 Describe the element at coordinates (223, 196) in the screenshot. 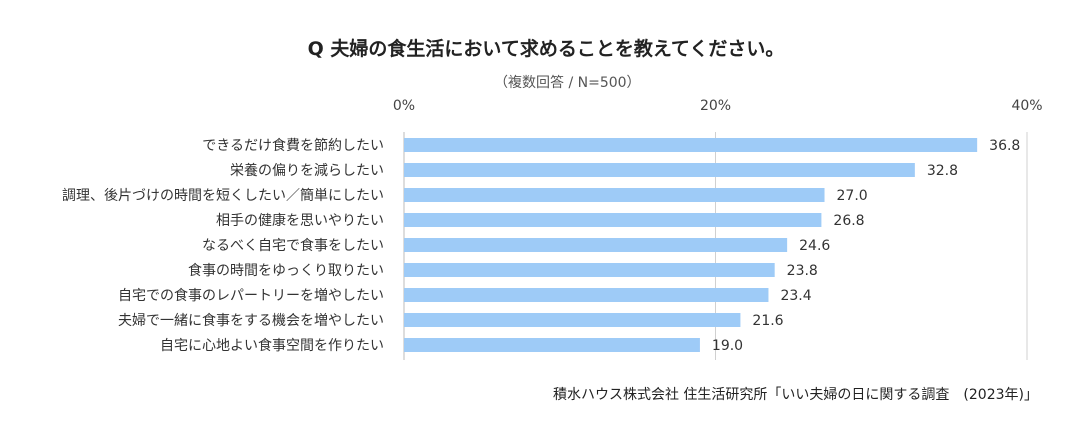

I see `category-label: 調理、後片づけの時間を短くしたい／簡単にしたい` at that location.